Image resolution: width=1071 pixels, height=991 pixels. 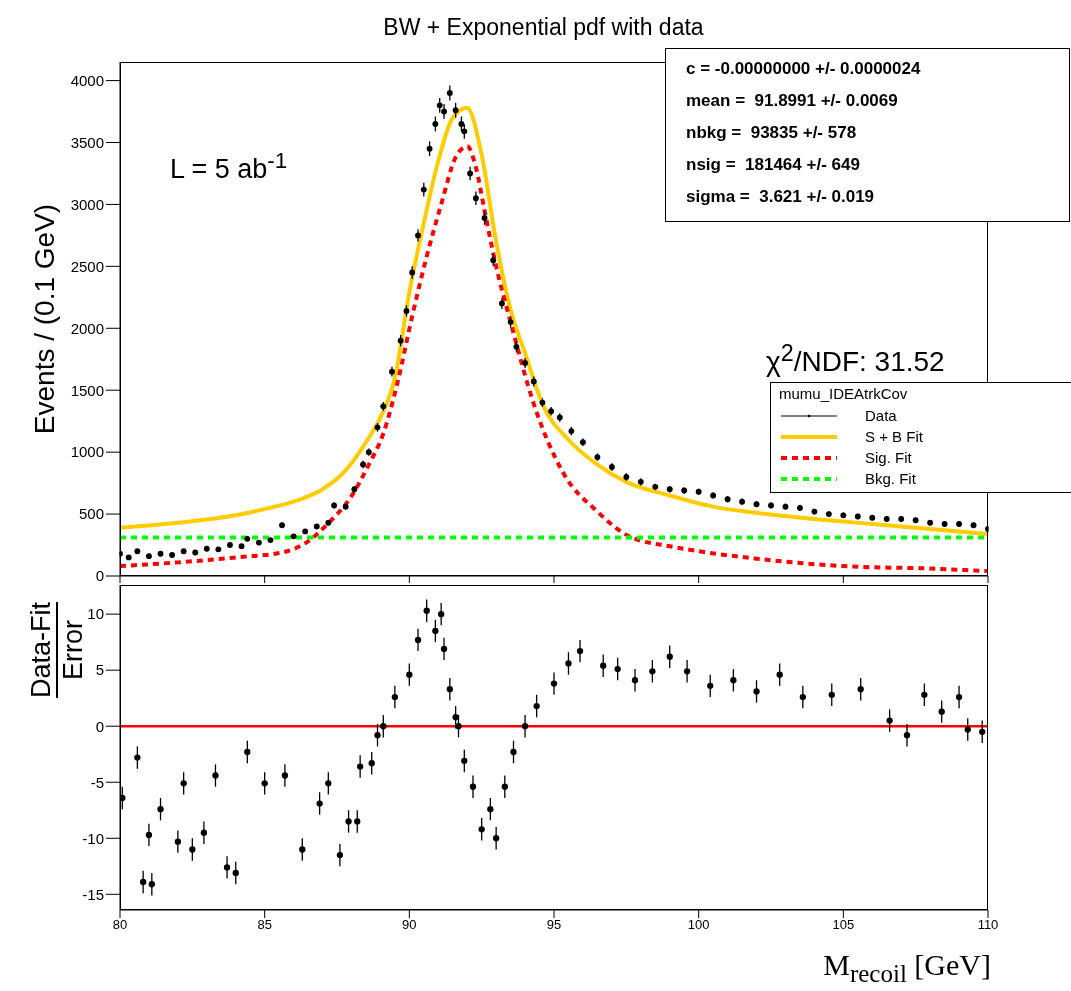 What do you see at coordinates (843, 394) in the screenshot?
I see `legend-title: mumu_IDEAtrkCov` at bounding box center [843, 394].